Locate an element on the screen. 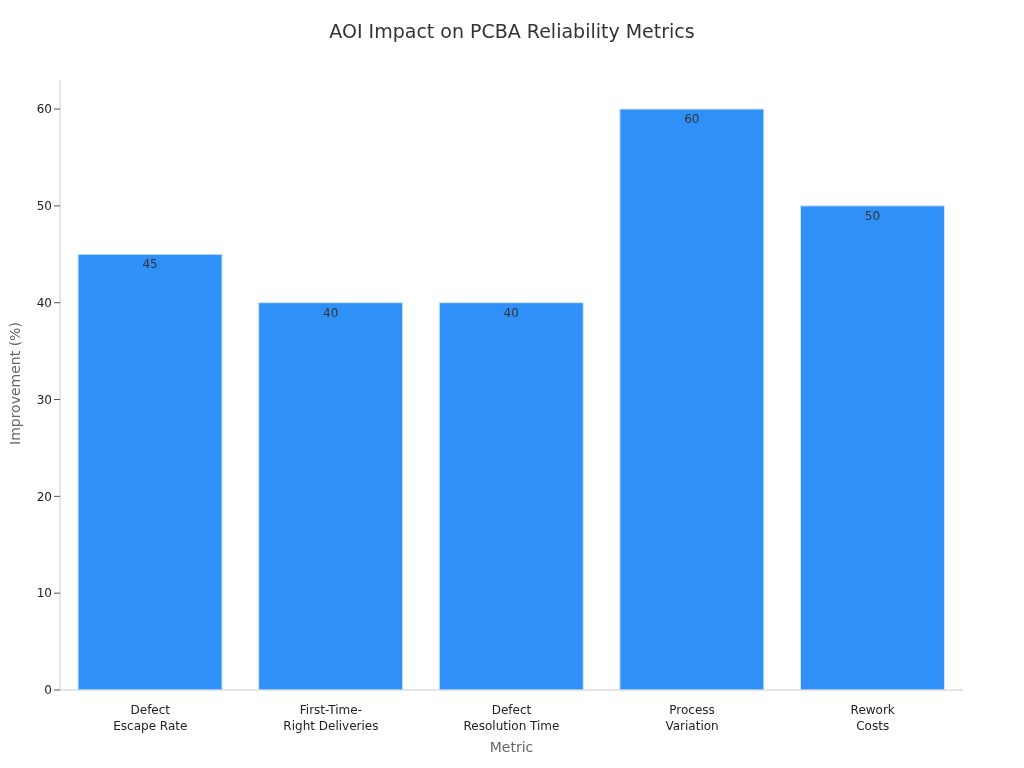  data-label: 50 is located at coordinates (872, 215).